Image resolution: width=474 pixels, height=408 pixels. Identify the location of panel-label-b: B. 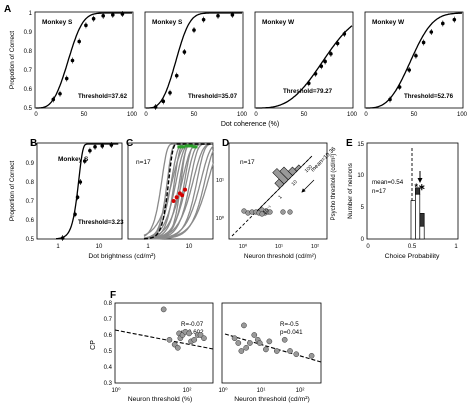
(33, 143).